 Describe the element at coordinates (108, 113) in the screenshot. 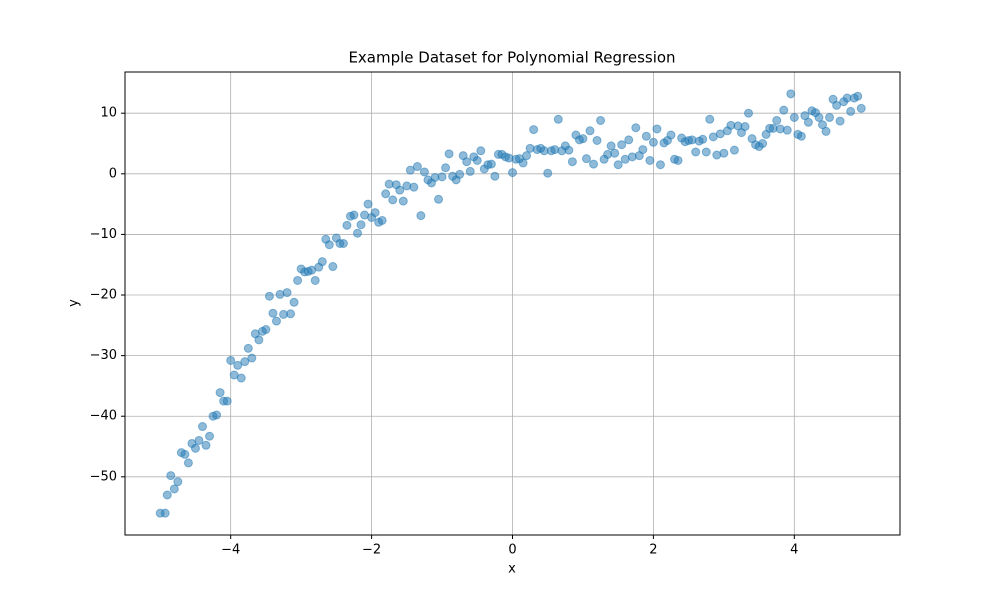

I see `y-tick-label: 10` at that location.